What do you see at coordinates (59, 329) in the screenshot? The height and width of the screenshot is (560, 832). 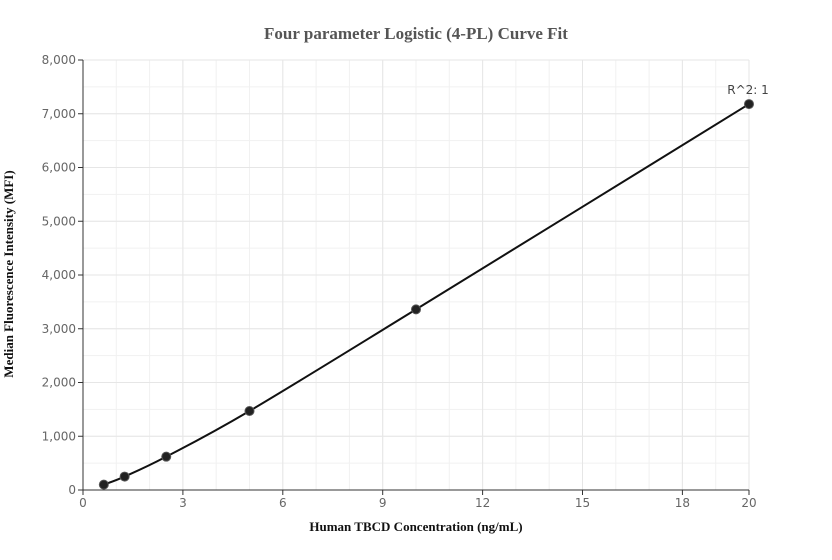 I see `y-tick-label: 3,000` at bounding box center [59, 329].